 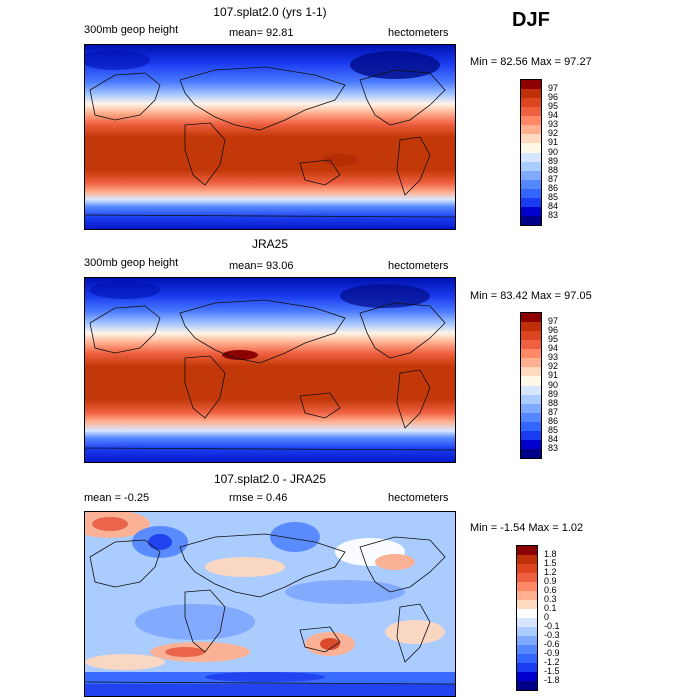 I want to click on panel-title: 107.splat2.0 (yrs 1-1), so click(x=270, y=12).